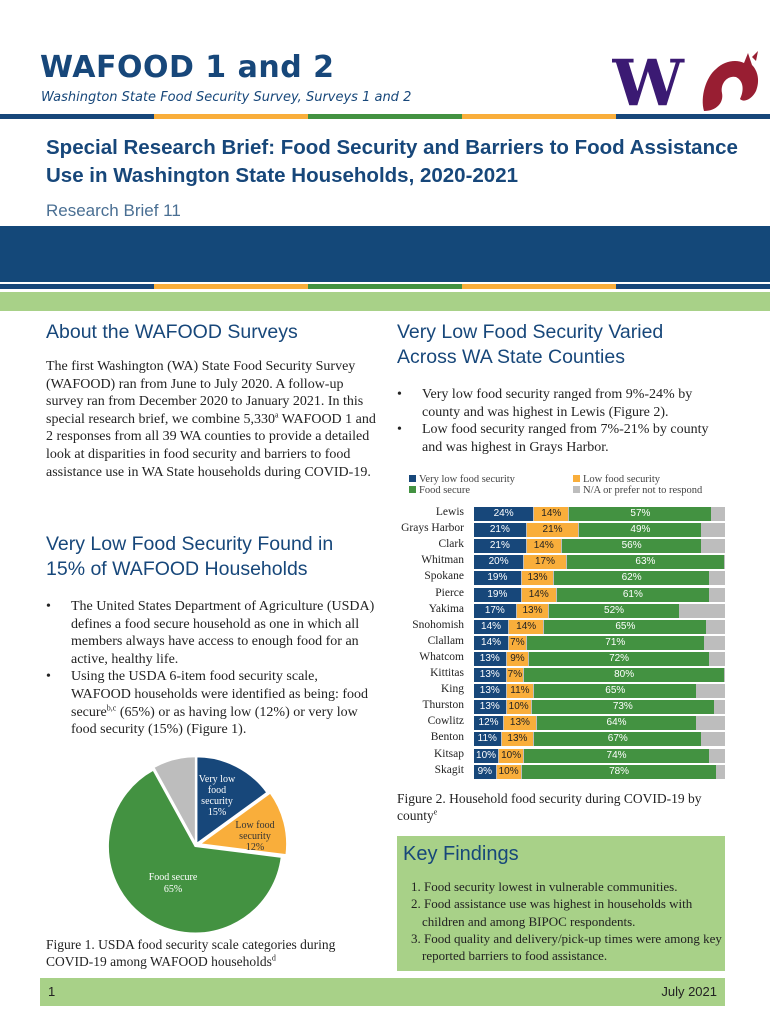 The image size is (770, 1024). I want to click on bar-segment-food-secure: 78%, so click(619, 771).